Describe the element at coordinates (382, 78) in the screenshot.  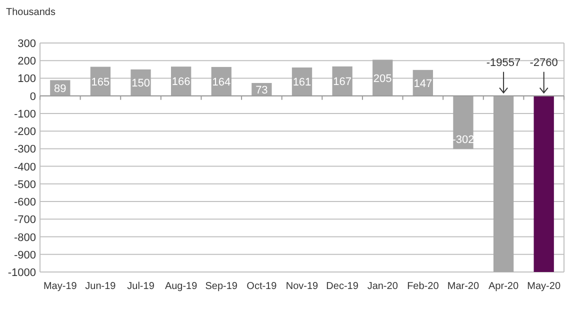
I see `data-label: 205` at that location.